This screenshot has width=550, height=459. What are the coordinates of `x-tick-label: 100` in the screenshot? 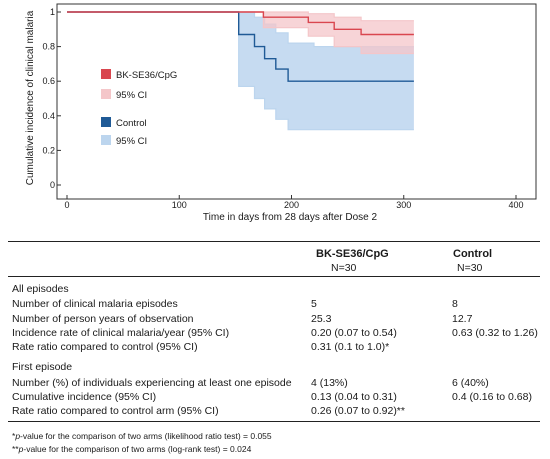 It's located at (179, 205).